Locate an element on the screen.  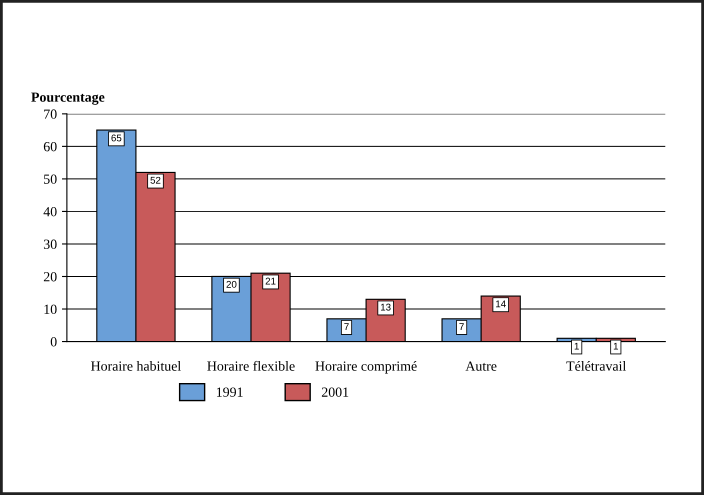
y-tick-label: 20 is located at coordinates (50, 277).